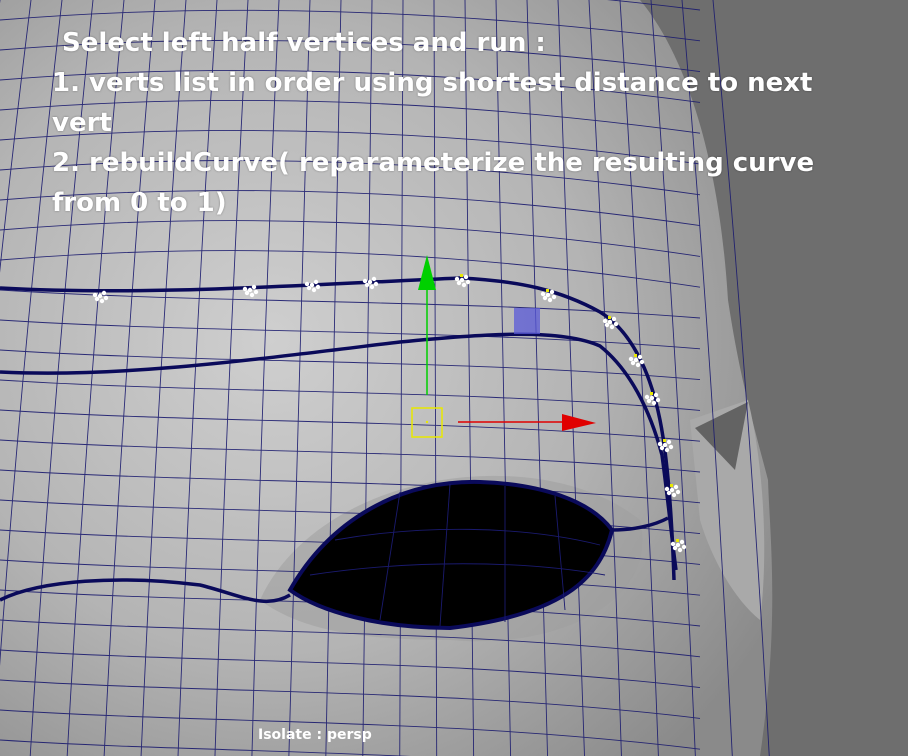  Describe the element at coordinates (304, 43) in the screenshot. I see `instruction-line-1: Select left half vertices and run :` at that location.